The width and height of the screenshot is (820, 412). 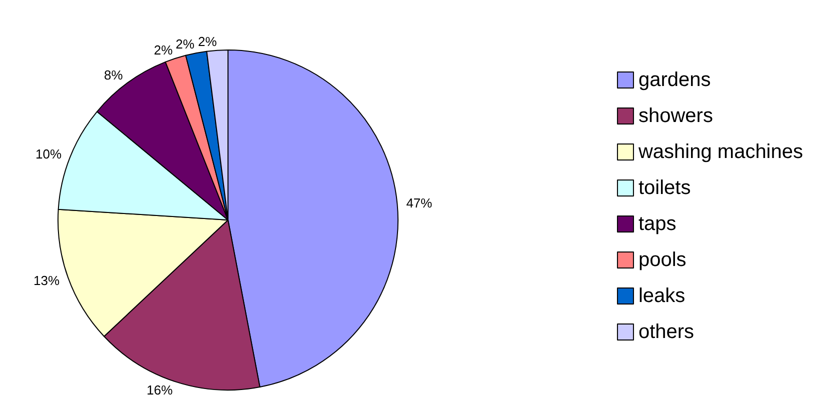 I want to click on legend-label: taps, so click(x=657, y=224).